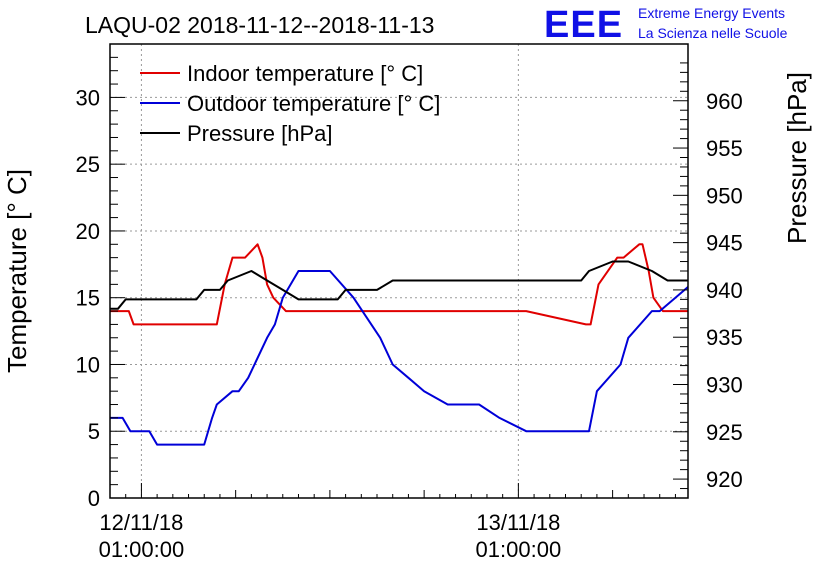 The height and width of the screenshot is (572, 836). Describe the element at coordinates (724, 101) in the screenshot. I see `y-right-tick-label: 960` at that location.